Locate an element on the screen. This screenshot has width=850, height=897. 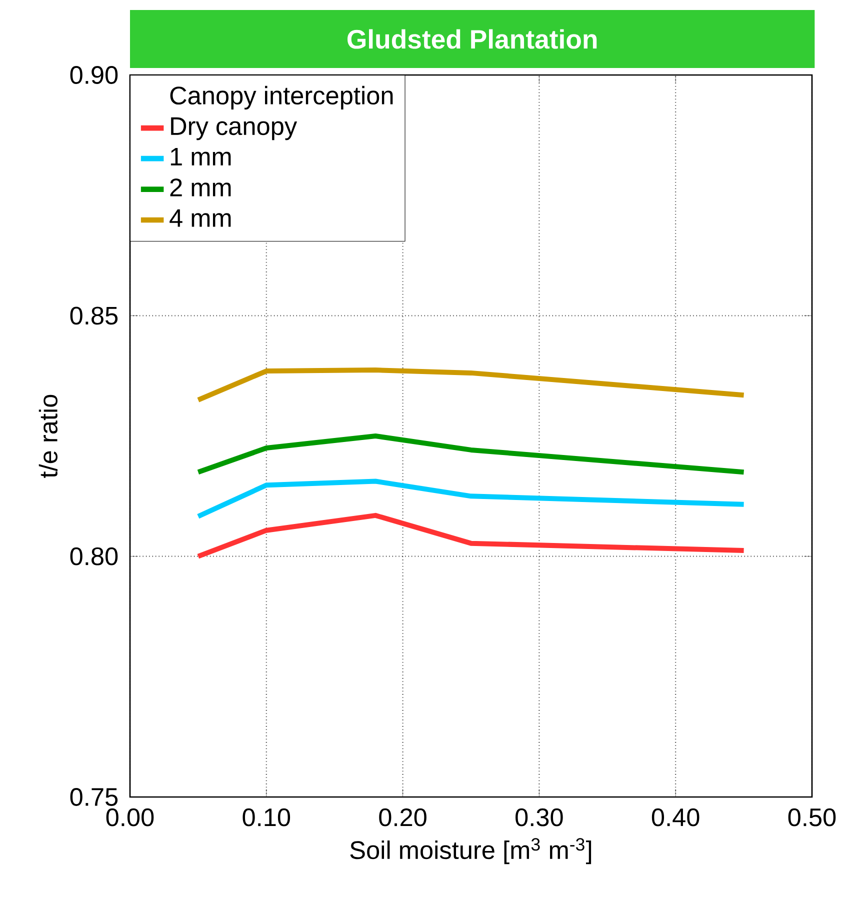
legend-label: Dry canopy is located at coordinates (234, 128).